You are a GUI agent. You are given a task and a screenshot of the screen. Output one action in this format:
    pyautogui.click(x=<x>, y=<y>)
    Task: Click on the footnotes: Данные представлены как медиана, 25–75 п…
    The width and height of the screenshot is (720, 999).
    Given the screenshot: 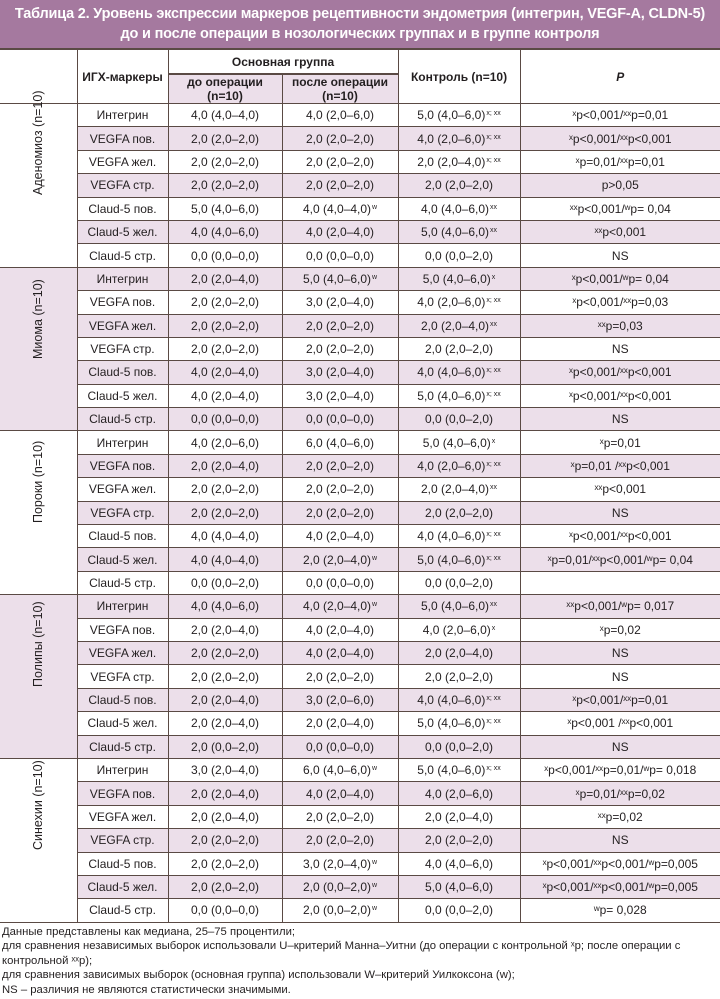 What is the action you would take?
    pyautogui.click(x=360, y=961)
    